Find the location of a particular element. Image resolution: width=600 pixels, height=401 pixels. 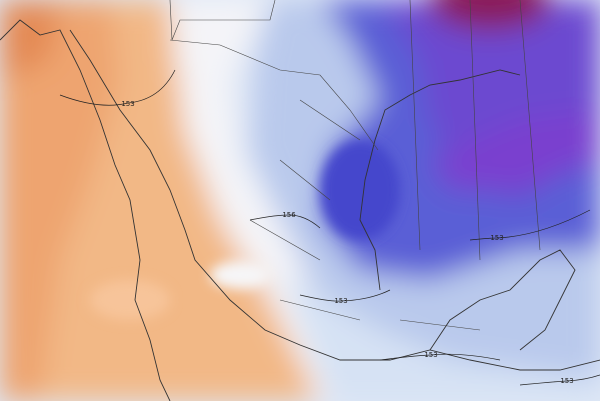

contour-label: 156 is located at coordinates (289, 215).